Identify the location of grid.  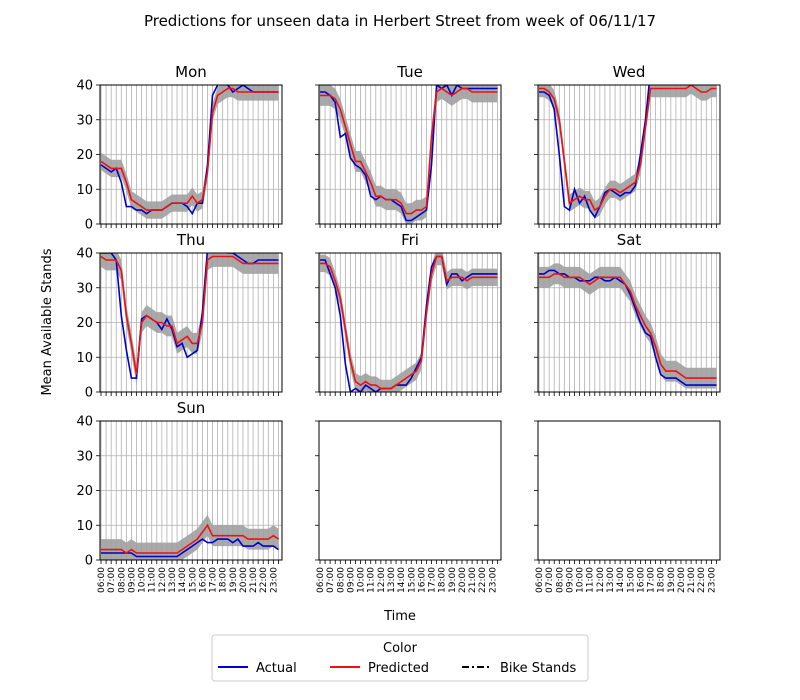
(629, 154).